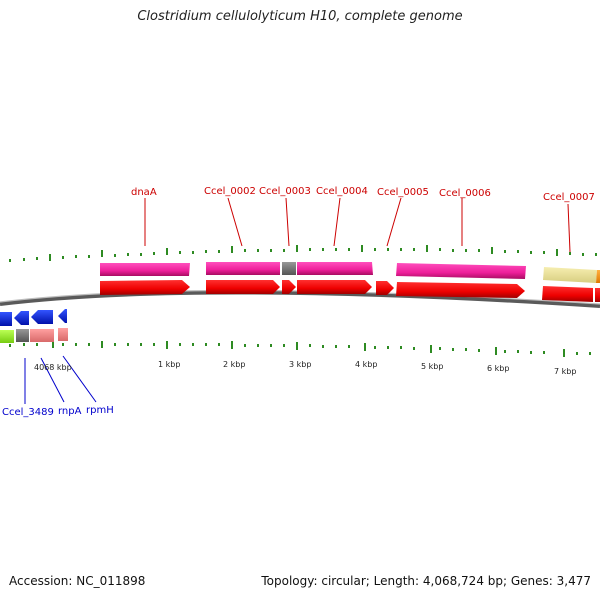  What do you see at coordinates (565, 371) in the screenshot?
I see `scale-label-7kbp: 7 kbp` at bounding box center [565, 371].